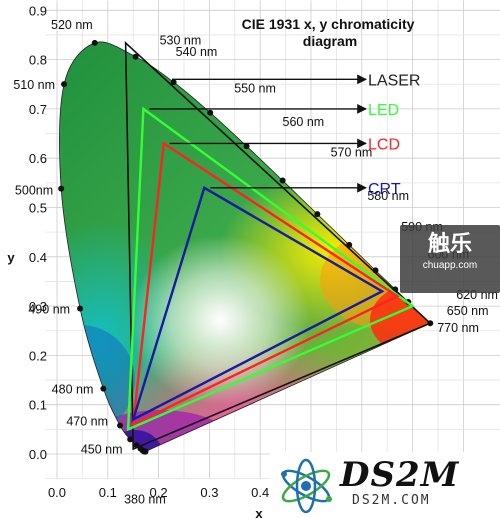 The height and width of the screenshot is (519, 500). What do you see at coordinates (391, 500) in the screenshot?
I see `ds2m-logo-url: DS2M.COM` at bounding box center [391, 500].